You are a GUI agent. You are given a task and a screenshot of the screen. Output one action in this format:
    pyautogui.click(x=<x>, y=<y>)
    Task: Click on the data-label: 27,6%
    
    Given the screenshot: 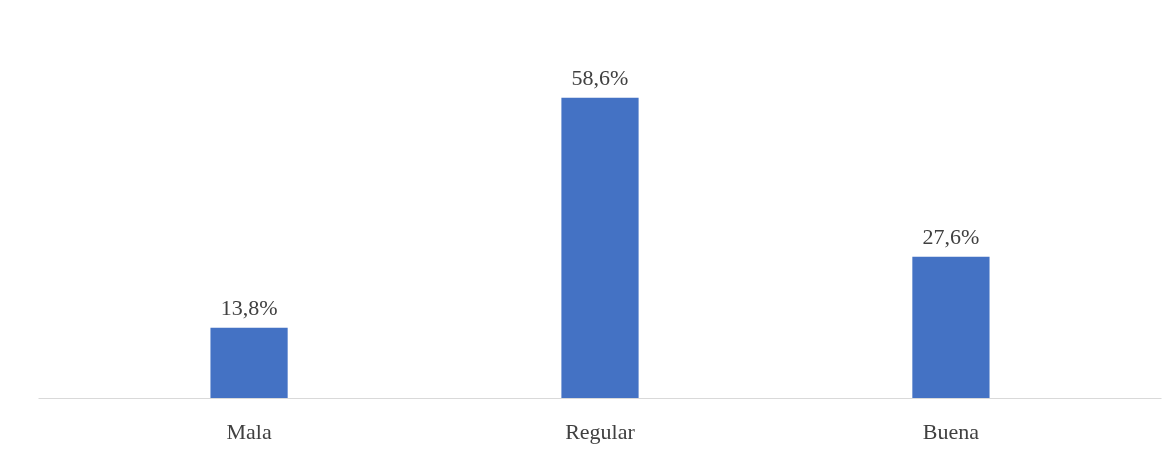 What is the action you would take?
    pyautogui.click(x=951, y=236)
    